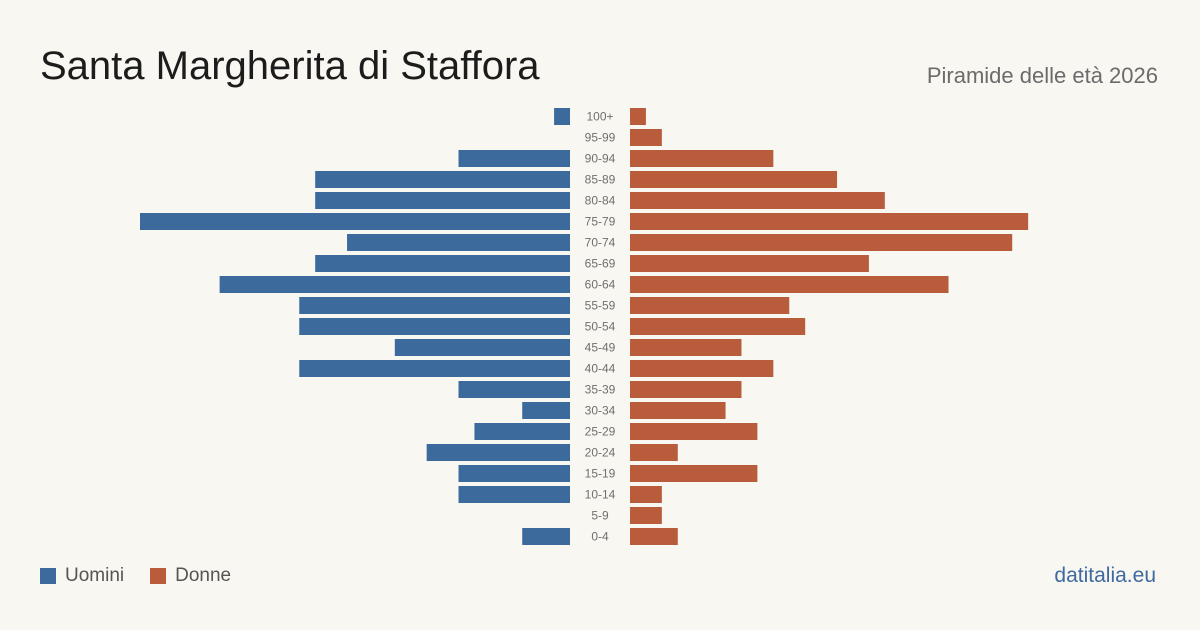 This screenshot has width=1200, height=630. Describe the element at coordinates (600, 327) in the screenshot. I see `age-label-50-54: 50-54` at that location.